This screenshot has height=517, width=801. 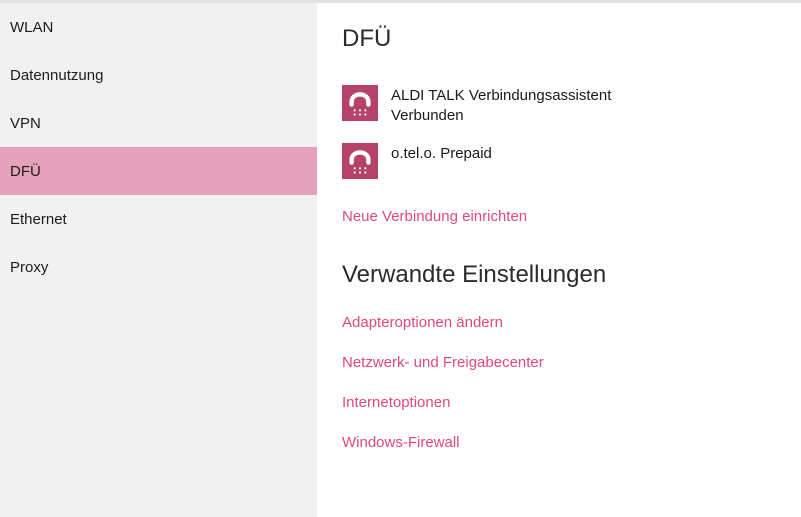 I want to click on connection-name: o.tel.o. Prepaid, so click(x=441, y=153).